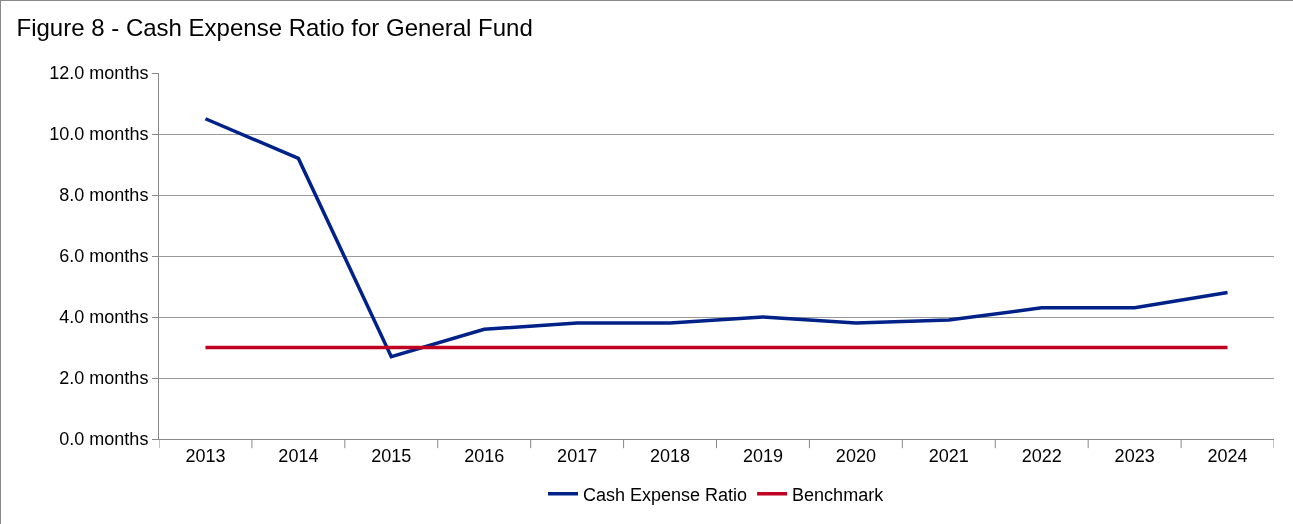  What do you see at coordinates (577, 455) in the screenshot?
I see `x-tick-label: 2017` at bounding box center [577, 455].